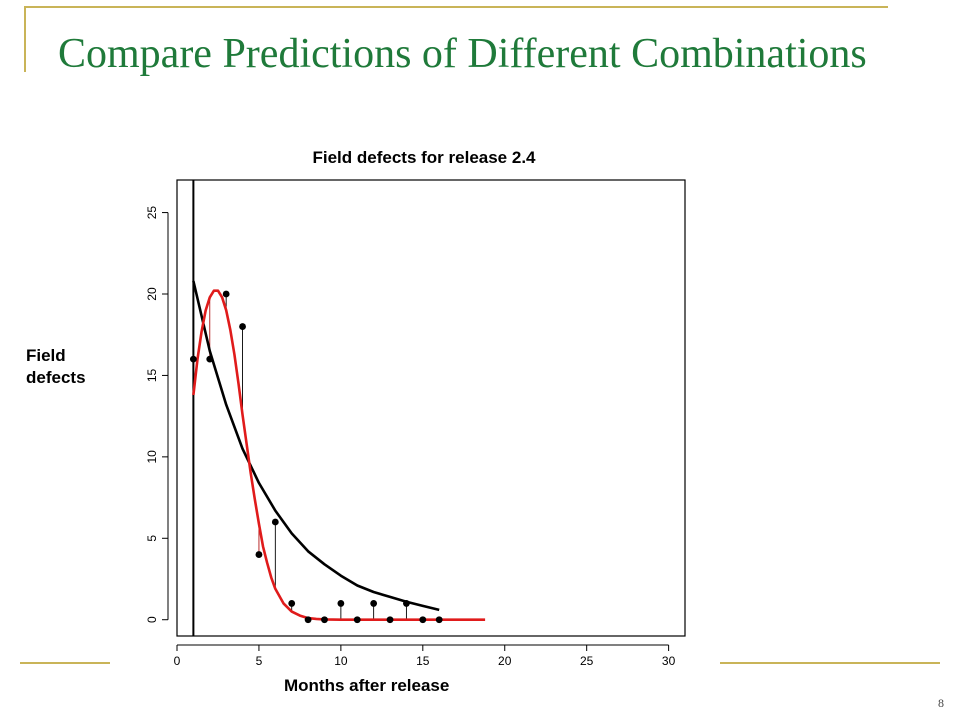 Image resolution: width=960 pixels, height=720 pixels. Describe the element at coordinates (25, 39) in the screenshot. I see `left-rule` at that location.